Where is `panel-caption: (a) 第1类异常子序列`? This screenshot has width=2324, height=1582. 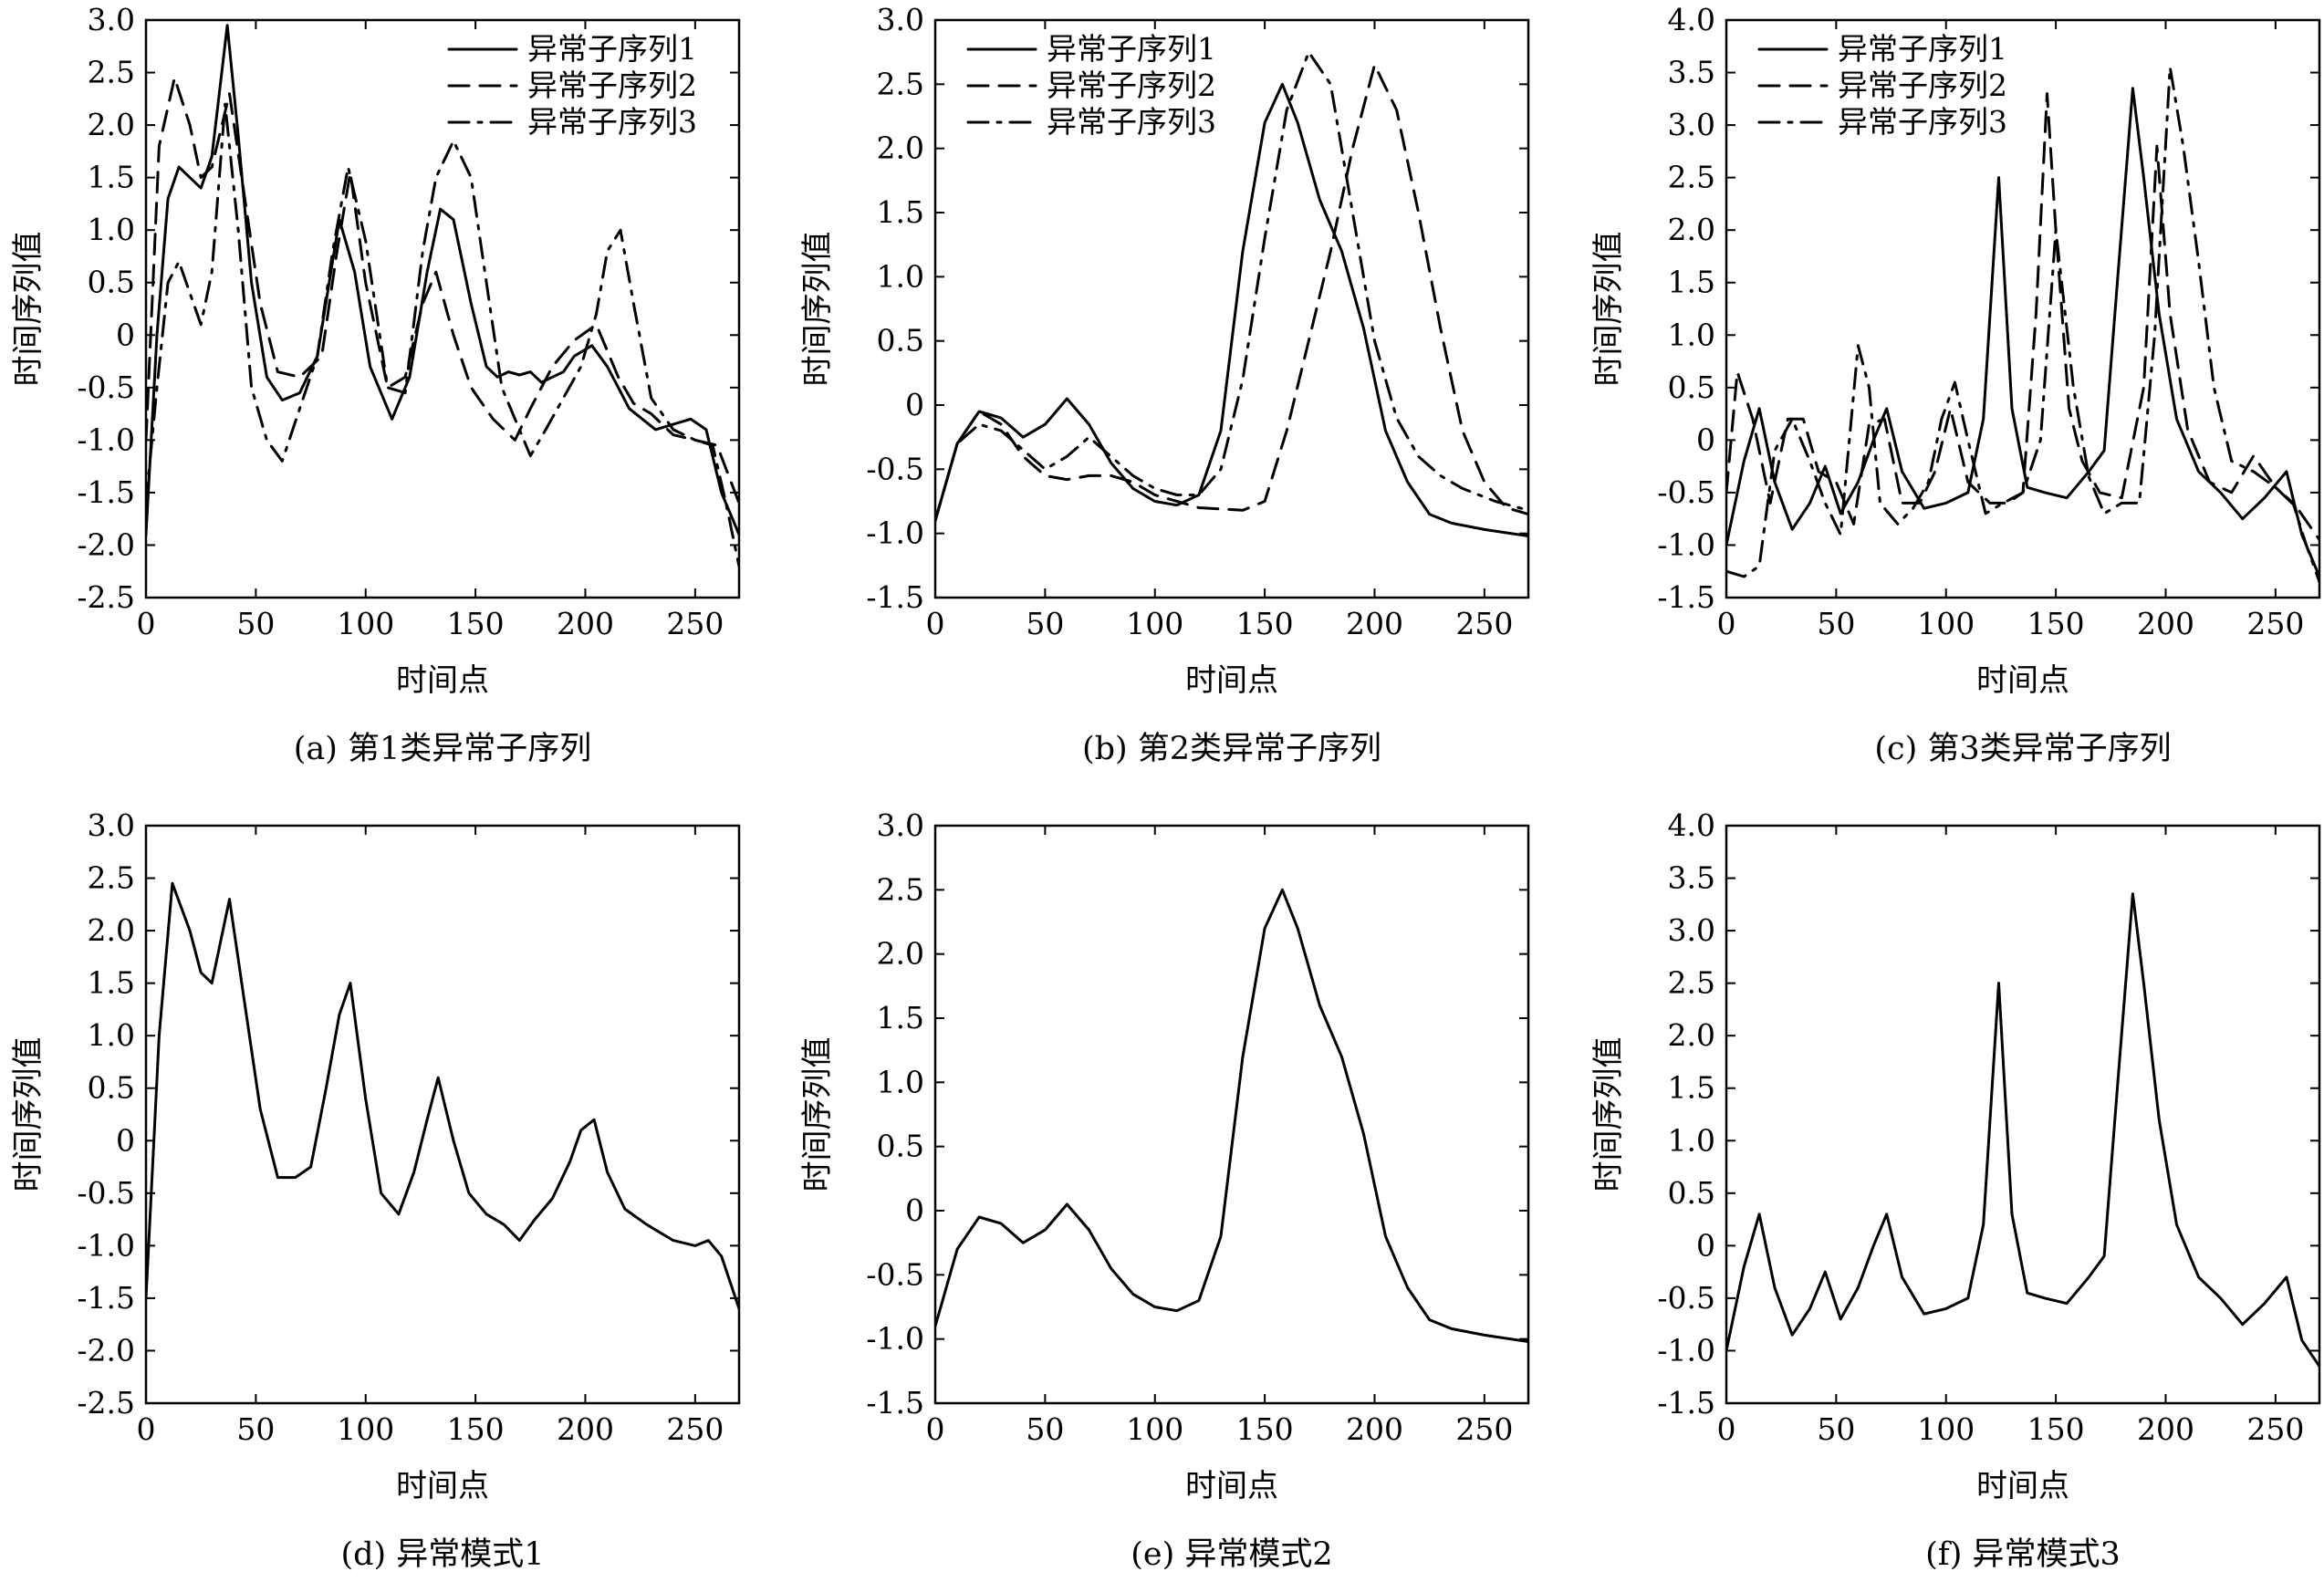
panel-caption: (a) 第1类异常子序列 is located at coordinates (443, 749).